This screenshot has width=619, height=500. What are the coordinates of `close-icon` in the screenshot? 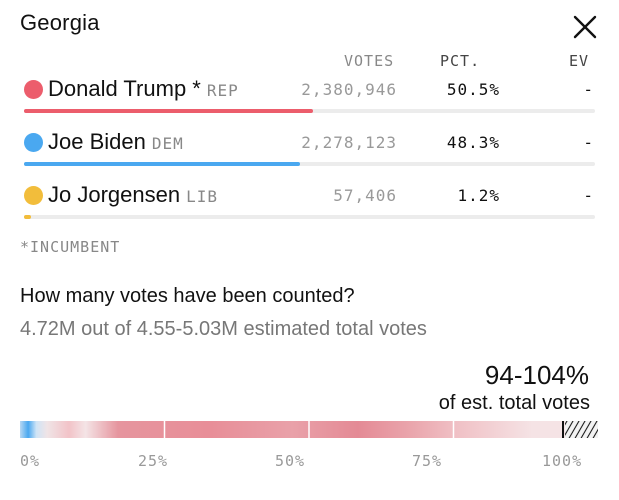 It's located at (584, 28).